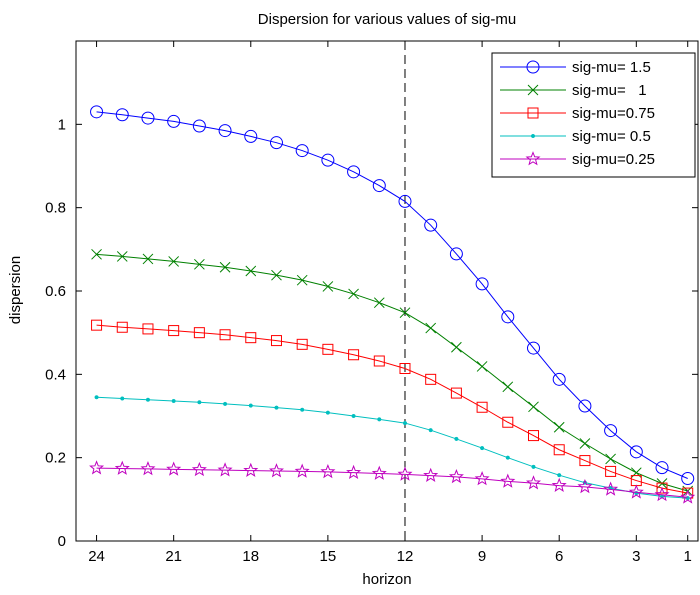  I want to click on legend-entry: sig-mu= 1, so click(573, 90).